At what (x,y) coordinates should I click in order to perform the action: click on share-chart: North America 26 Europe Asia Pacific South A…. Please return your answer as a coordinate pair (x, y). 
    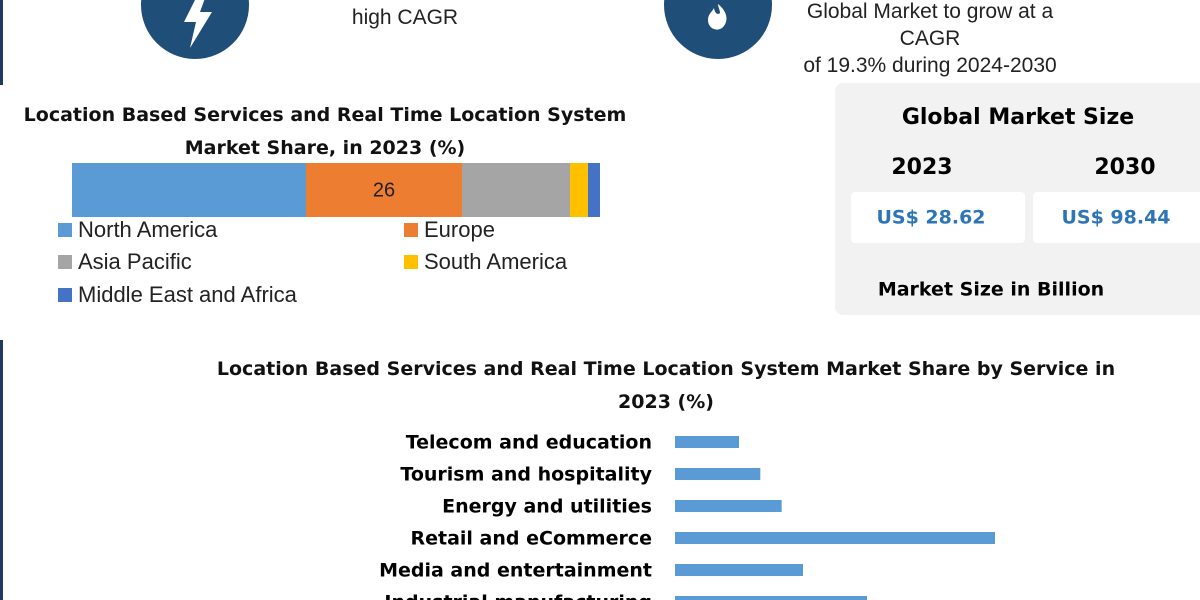
    Looking at the image, I should click on (329, 235).